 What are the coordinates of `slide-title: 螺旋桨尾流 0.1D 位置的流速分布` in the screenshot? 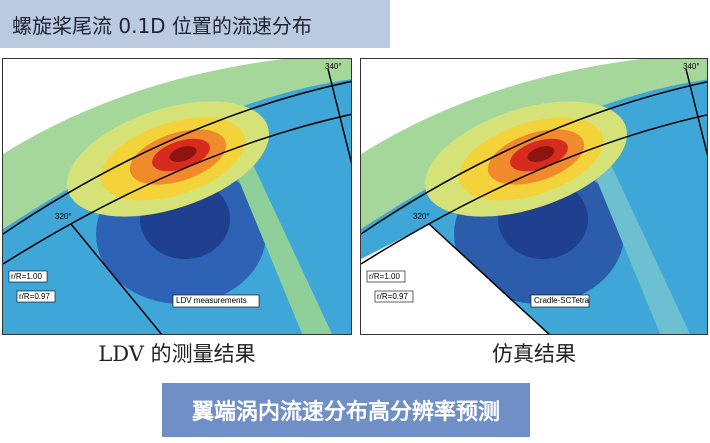 It's located at (195, 24).